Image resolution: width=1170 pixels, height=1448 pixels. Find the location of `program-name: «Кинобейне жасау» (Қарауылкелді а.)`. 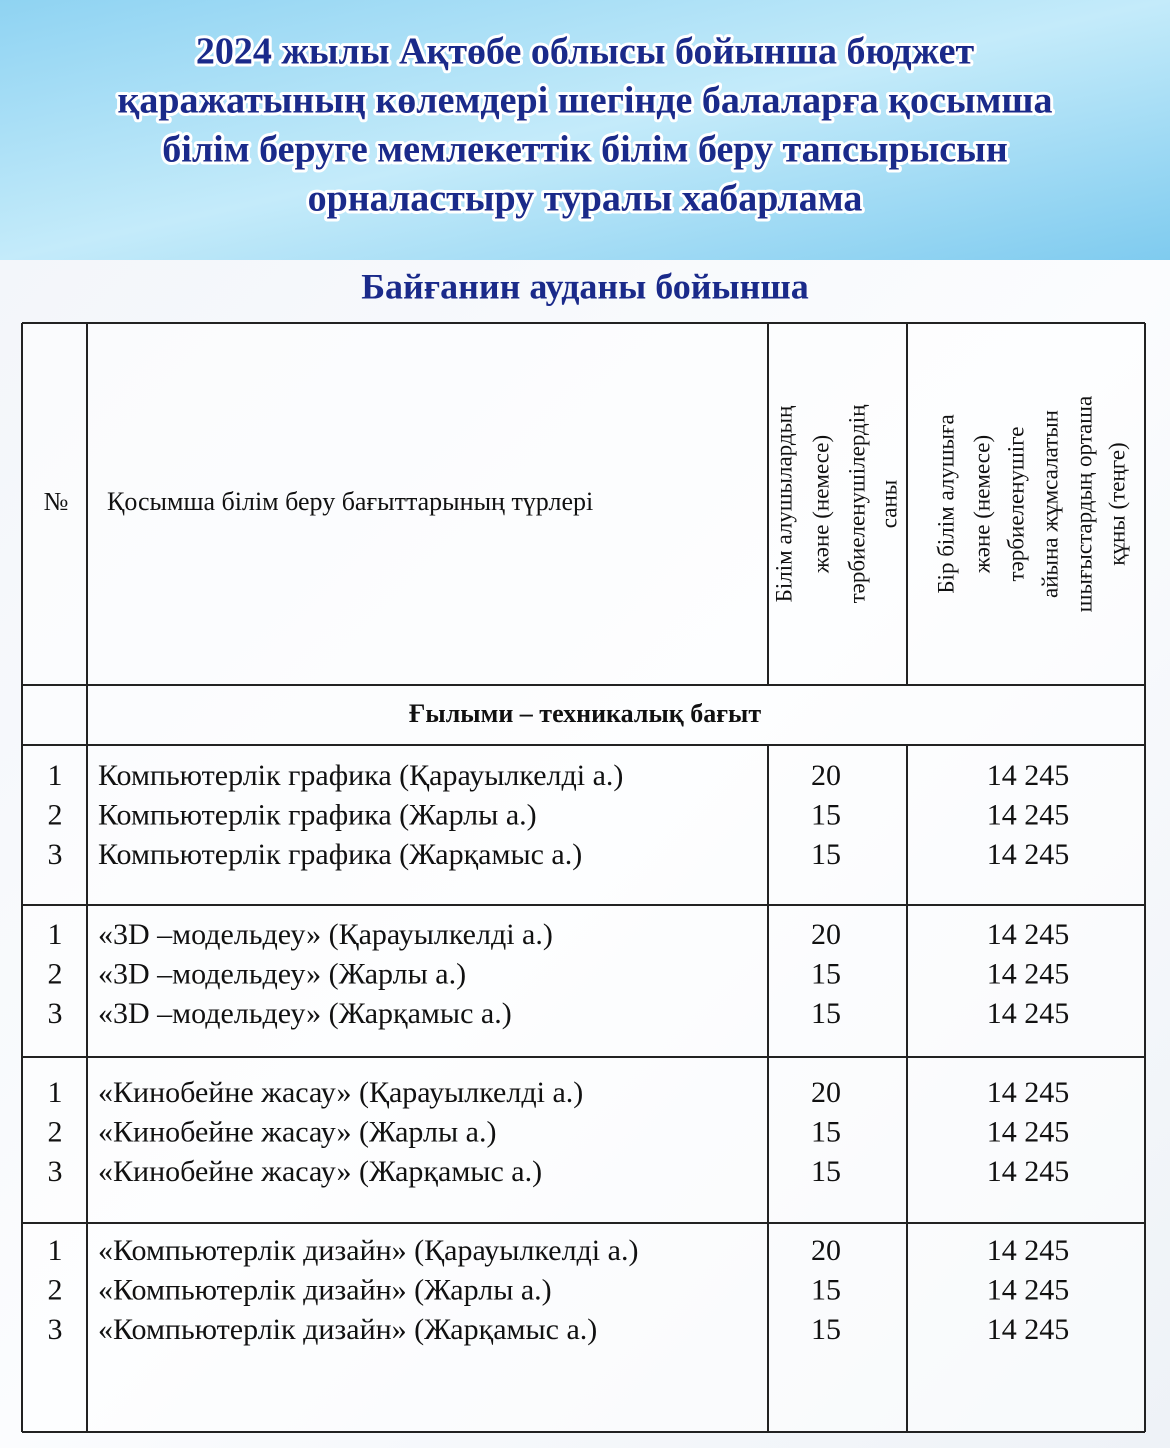

program-name: «Кинобейне жасау» (Қарауылкелді а.) is located at coordinates (340, 1092).